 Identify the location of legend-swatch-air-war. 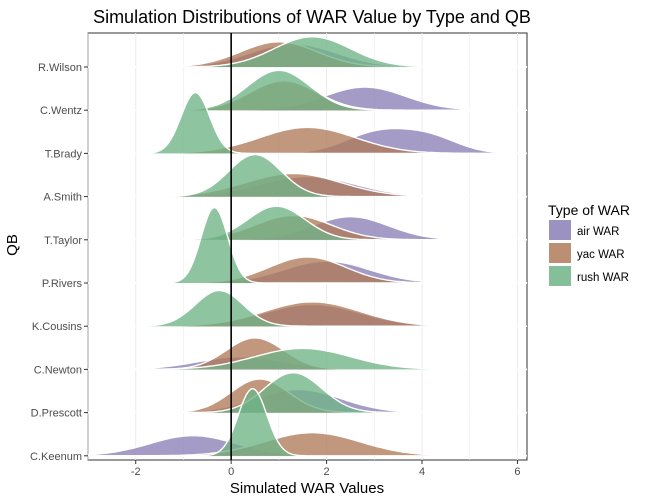
(560, 230).